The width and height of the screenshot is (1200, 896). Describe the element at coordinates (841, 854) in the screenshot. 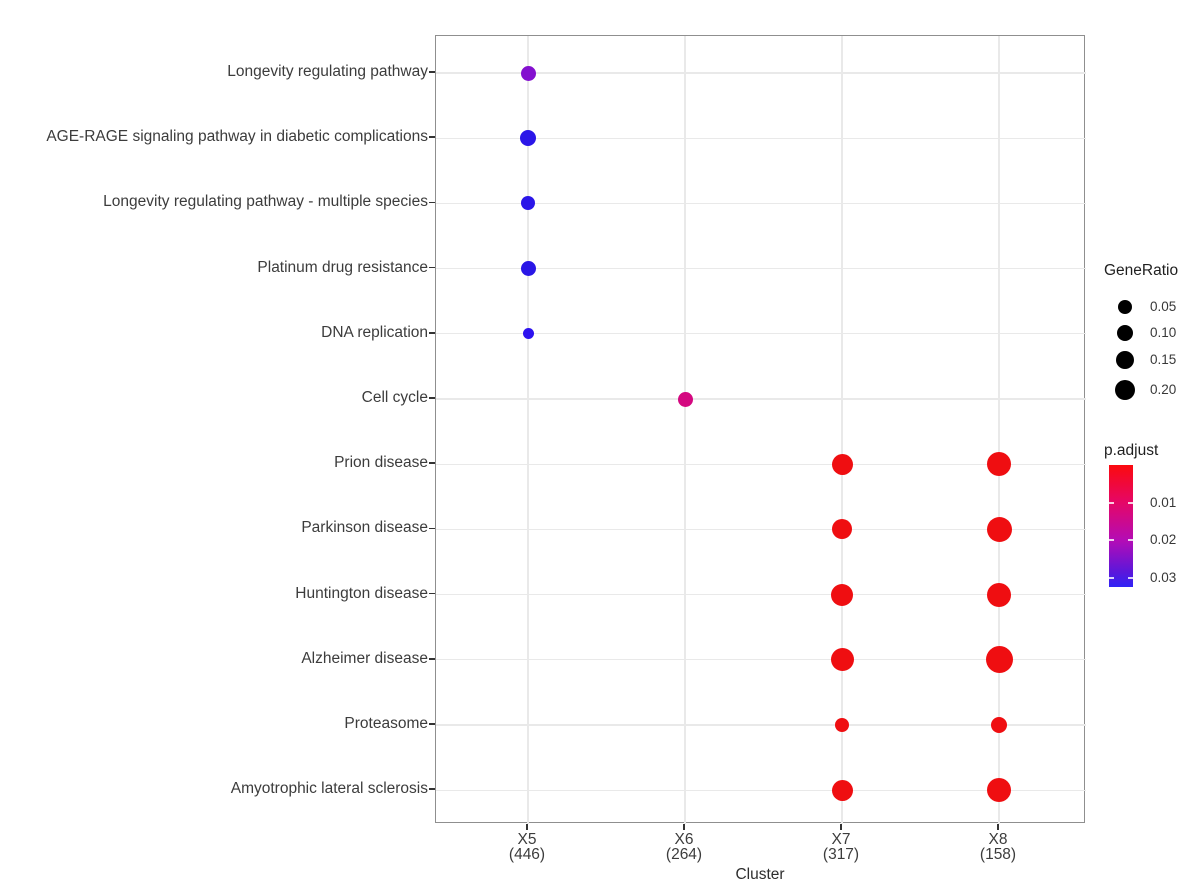

I see `x-axis-label-count: (317)` at that location.